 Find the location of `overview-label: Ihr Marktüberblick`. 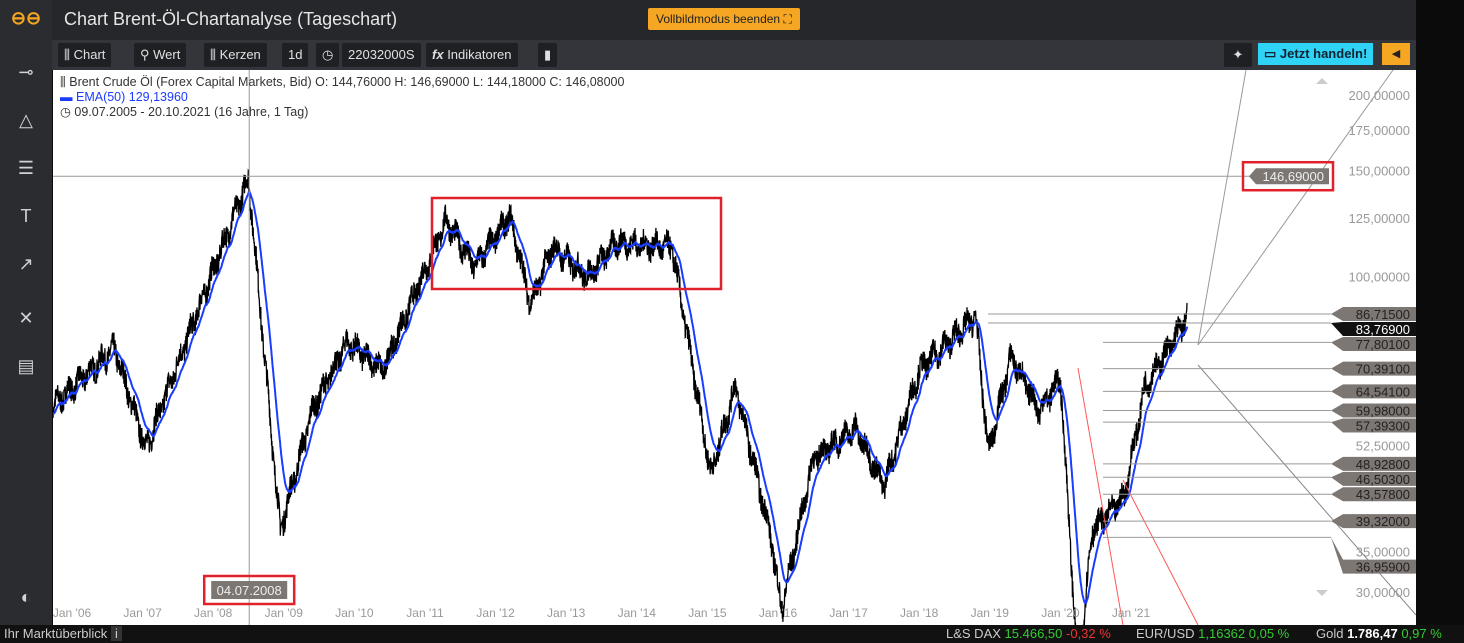

overview-label: Ihr Marktüberblick is located at coordinates (56, 633).